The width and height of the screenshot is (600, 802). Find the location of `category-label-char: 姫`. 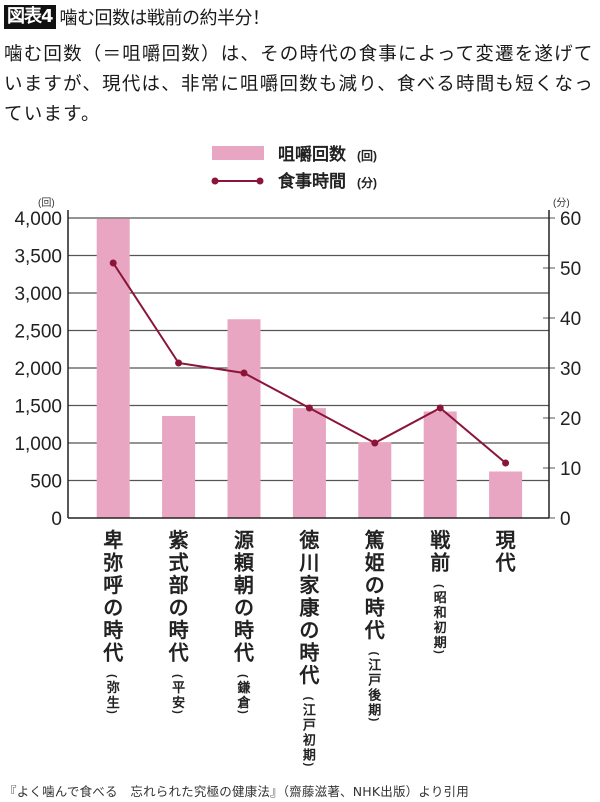

category-label-char: 姫 is located at coordinates (375, 563).